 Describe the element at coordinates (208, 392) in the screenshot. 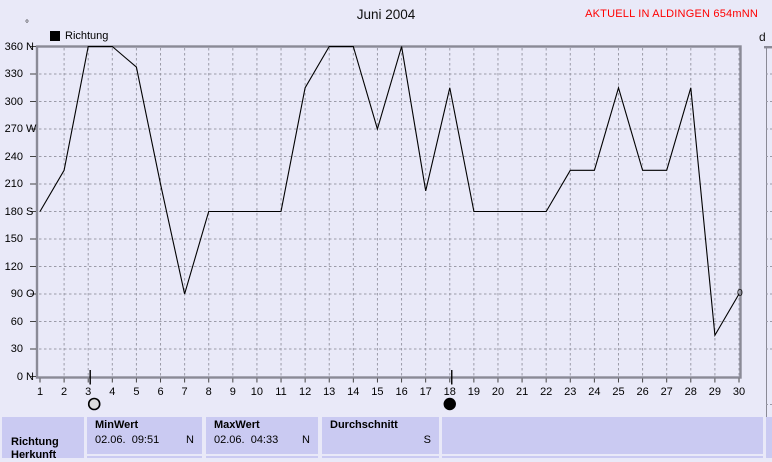

I see `x-tick-label: 8` at that location.